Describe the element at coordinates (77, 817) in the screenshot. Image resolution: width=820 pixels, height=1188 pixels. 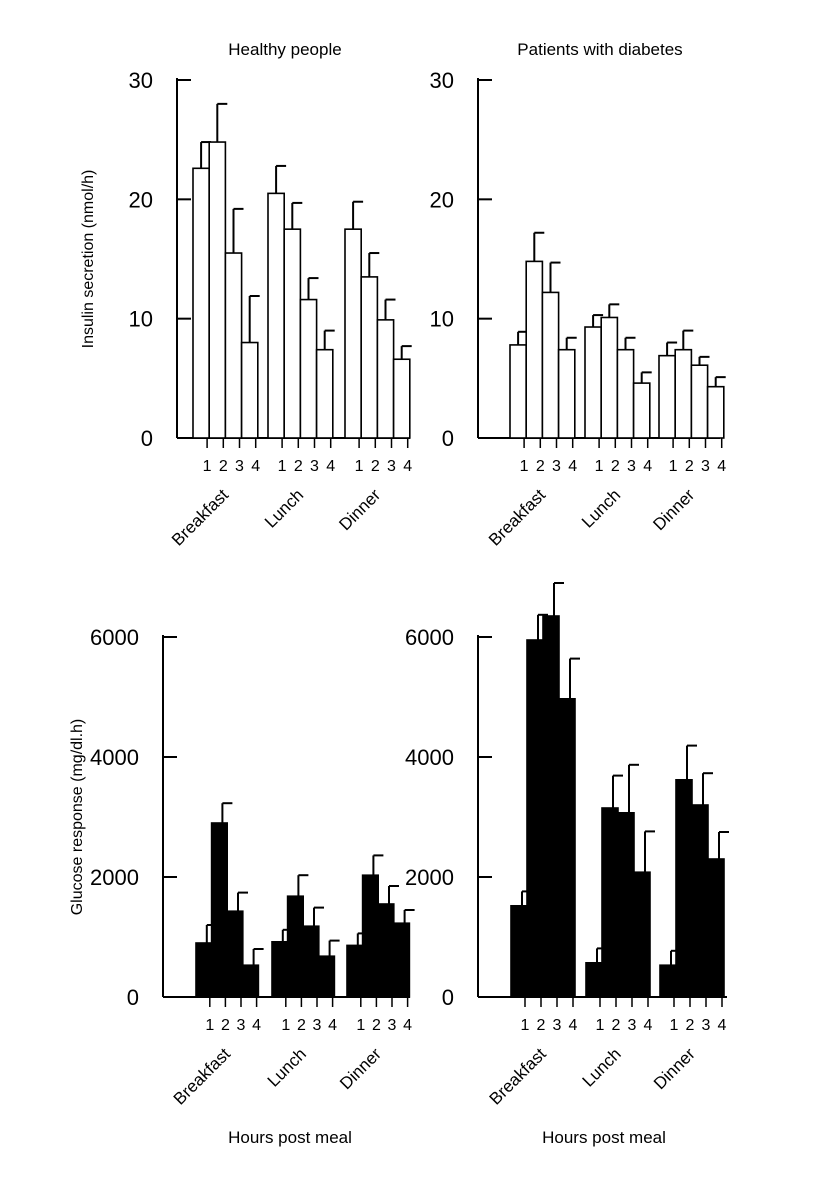
I see `y-axis-label-glucose: Glucose response (mg/dl.h)` at that location.